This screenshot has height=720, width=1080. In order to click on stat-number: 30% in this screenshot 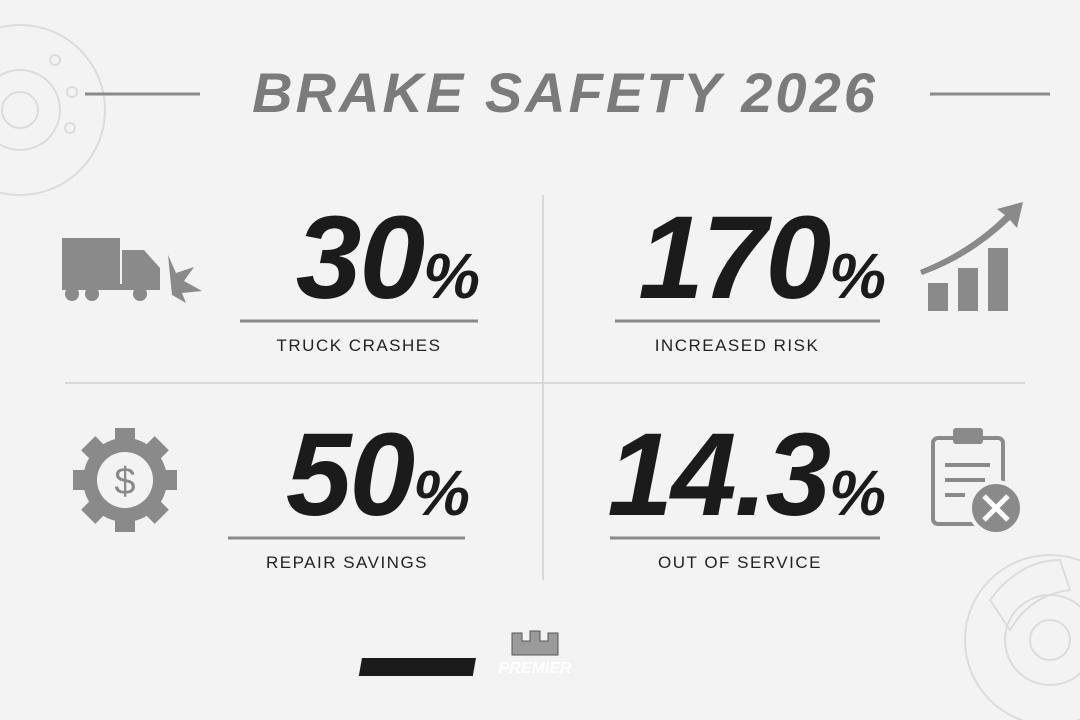, I will do `click(387, 258)`.